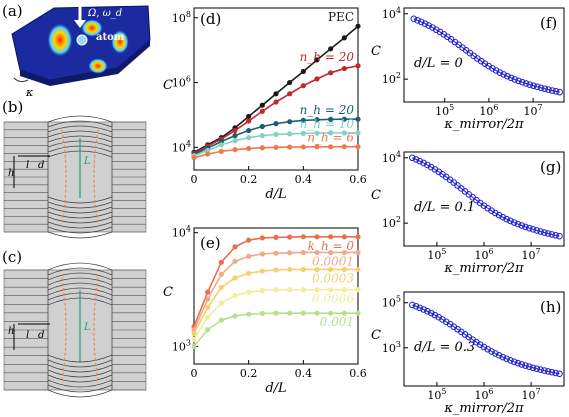  I want to click on tick-label: 10⁴, so click(391, 157).